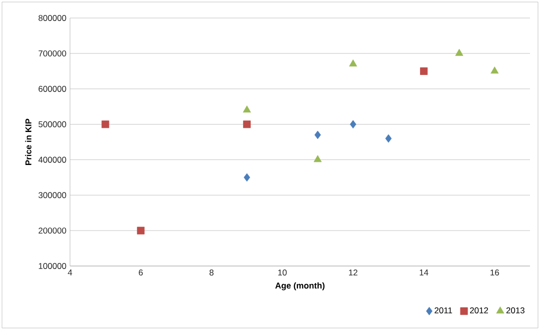  What do you see at coordinates (443, 310) in the screenshot?
I see `legend-label: 2011` at bounding box center [443, 310].